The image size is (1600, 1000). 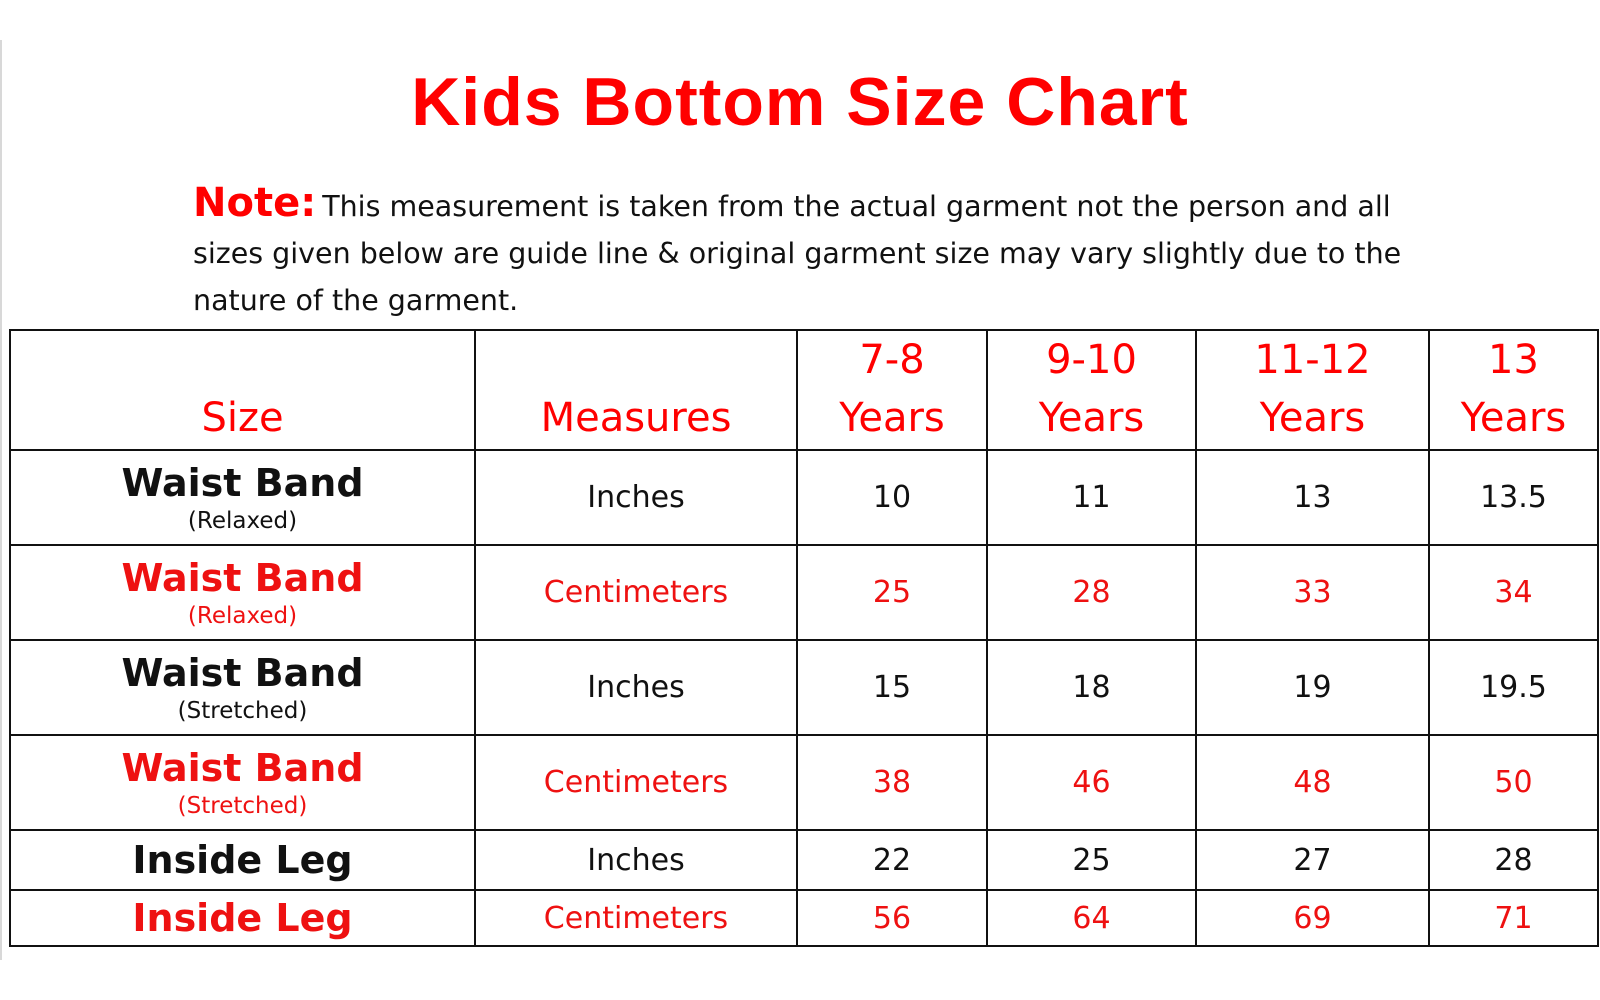 I want to click on header-age-7-8: 7-8 Years, so click(x=892, y=390).